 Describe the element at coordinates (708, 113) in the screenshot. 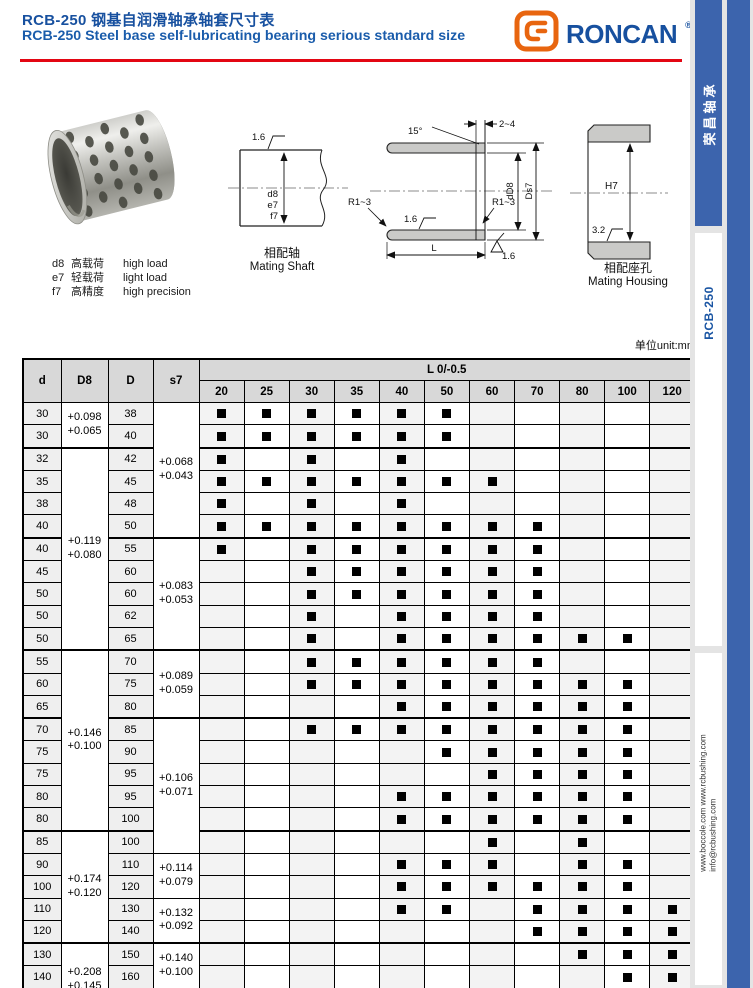

I see `sidebar-tab-company: 荣昌轴承` at that location.